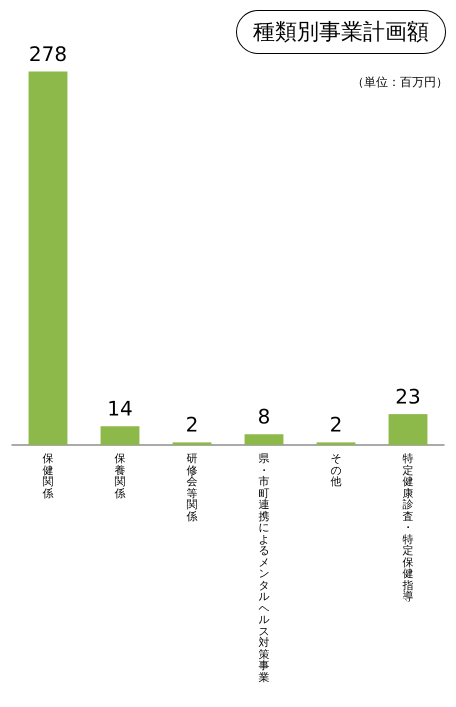 This screenshot has width=456, height=707. I want to click on data-label: 278, so click(48, 54).